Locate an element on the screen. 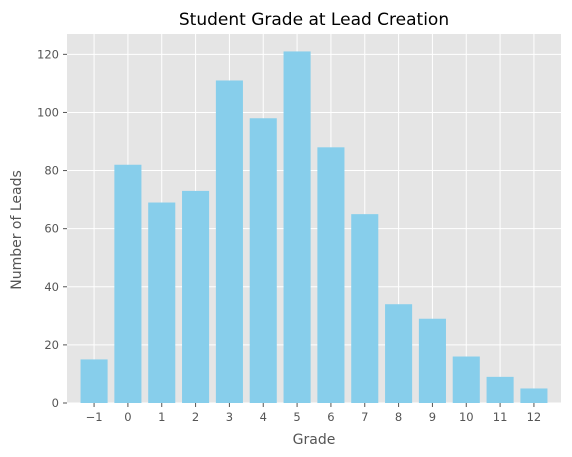 The image size is (572, 457). y-tick-label: 0 is located at coordinates (55, 403).